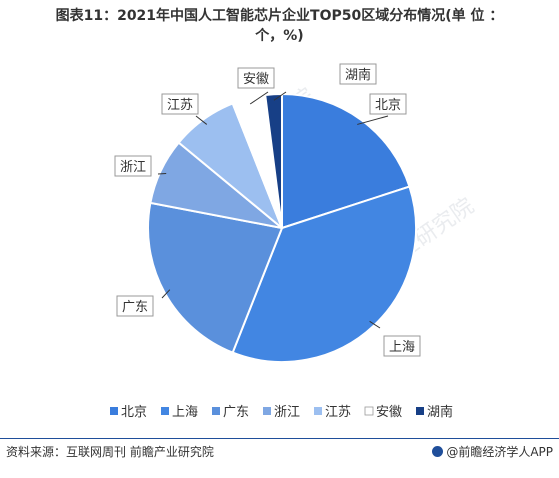 Image resolution: width=559 pixels, height=478 pixels. I want to click on callout-label: 浙江, so click(133, 167).